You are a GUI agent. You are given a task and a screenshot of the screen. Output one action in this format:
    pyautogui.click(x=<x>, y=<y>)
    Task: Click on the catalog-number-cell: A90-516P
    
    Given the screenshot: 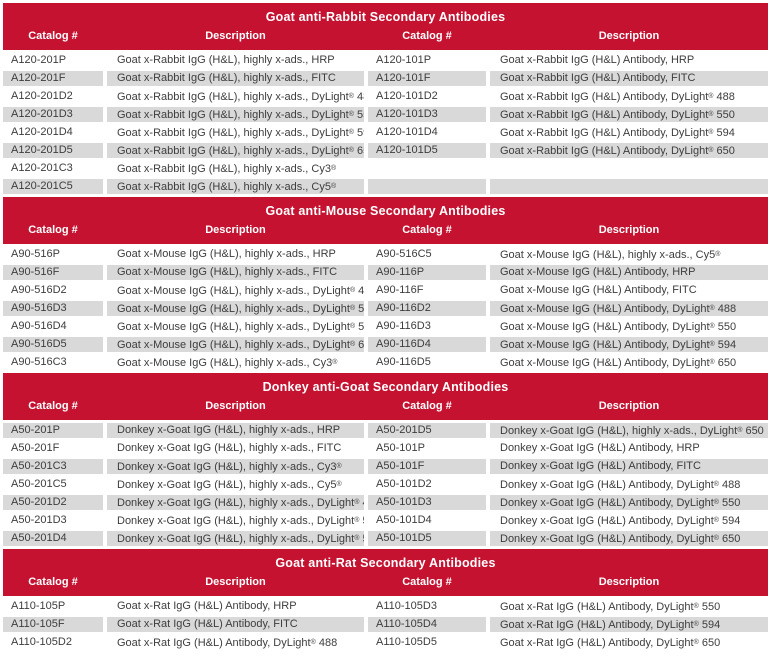 What is the action you would take?
    pyautogui.click(x=53, y=254)
    